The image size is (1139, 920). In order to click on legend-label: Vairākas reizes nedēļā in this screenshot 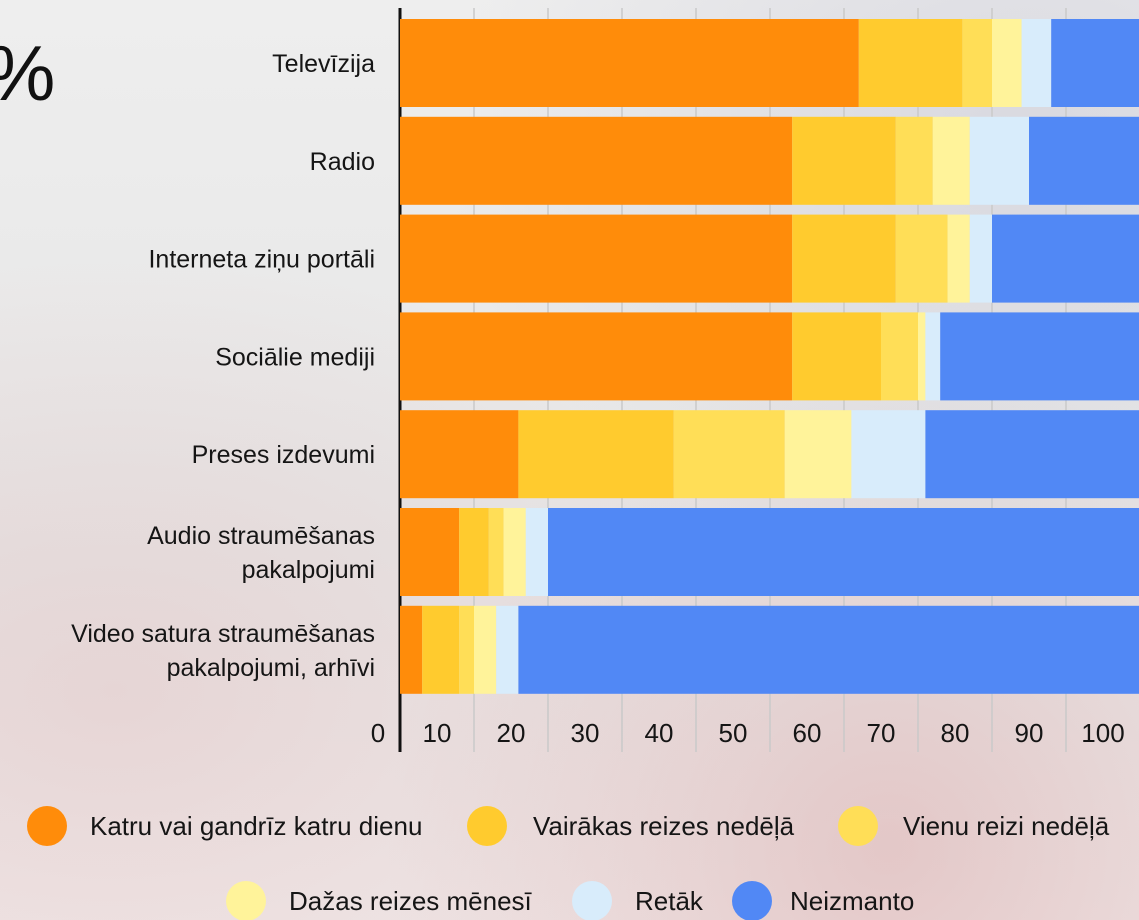, I will do `click(664, 826)`.